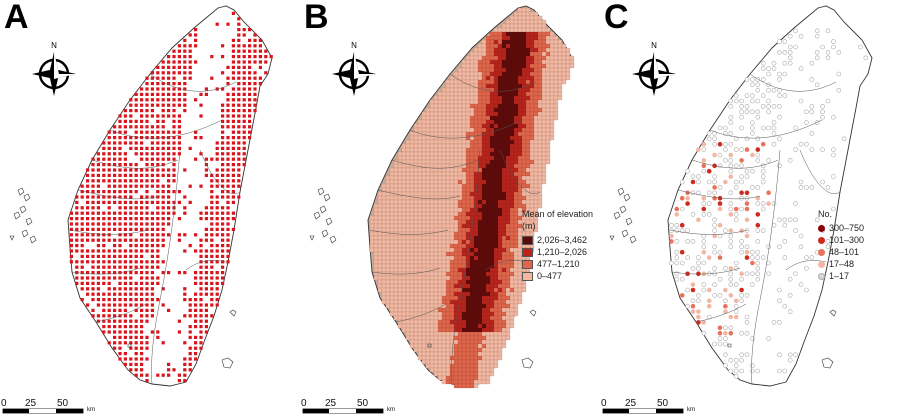 The height and width of the screenshot is (419, 900). I want to click on compass-highlight, so click(65, 76).